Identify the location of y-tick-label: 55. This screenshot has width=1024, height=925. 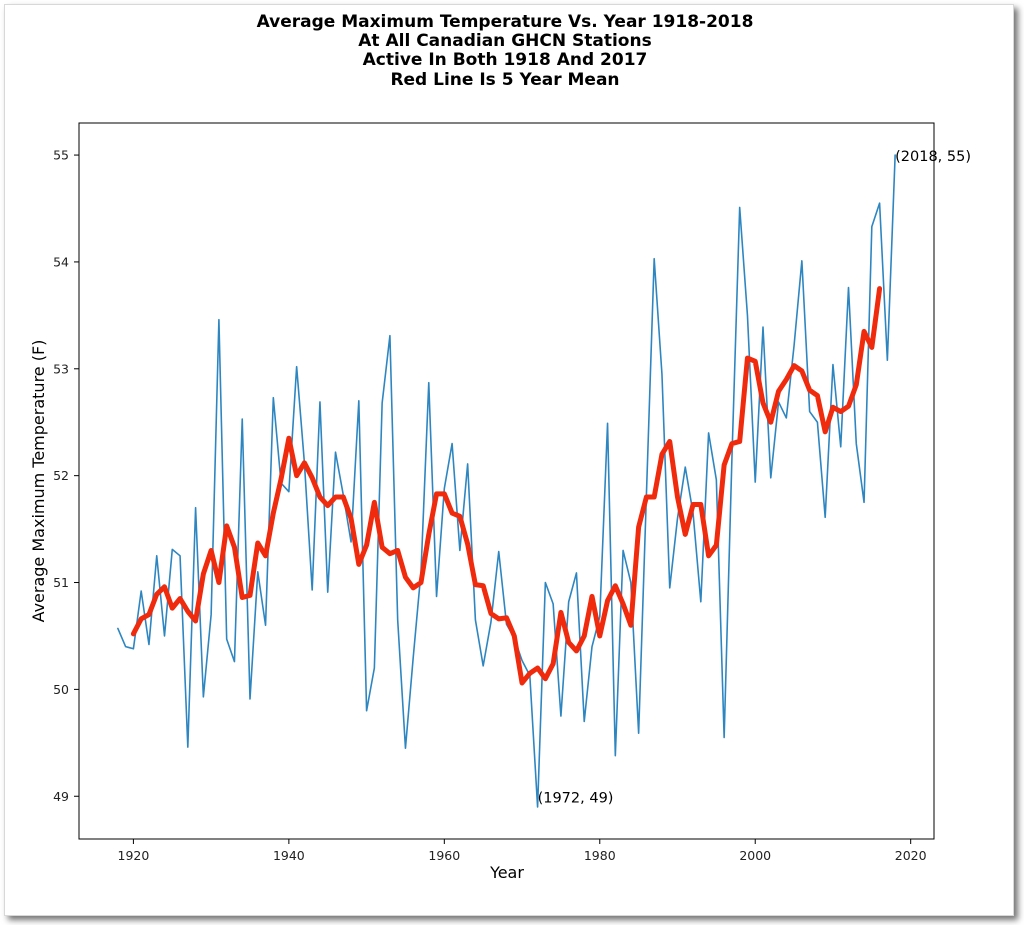
(61, 155).